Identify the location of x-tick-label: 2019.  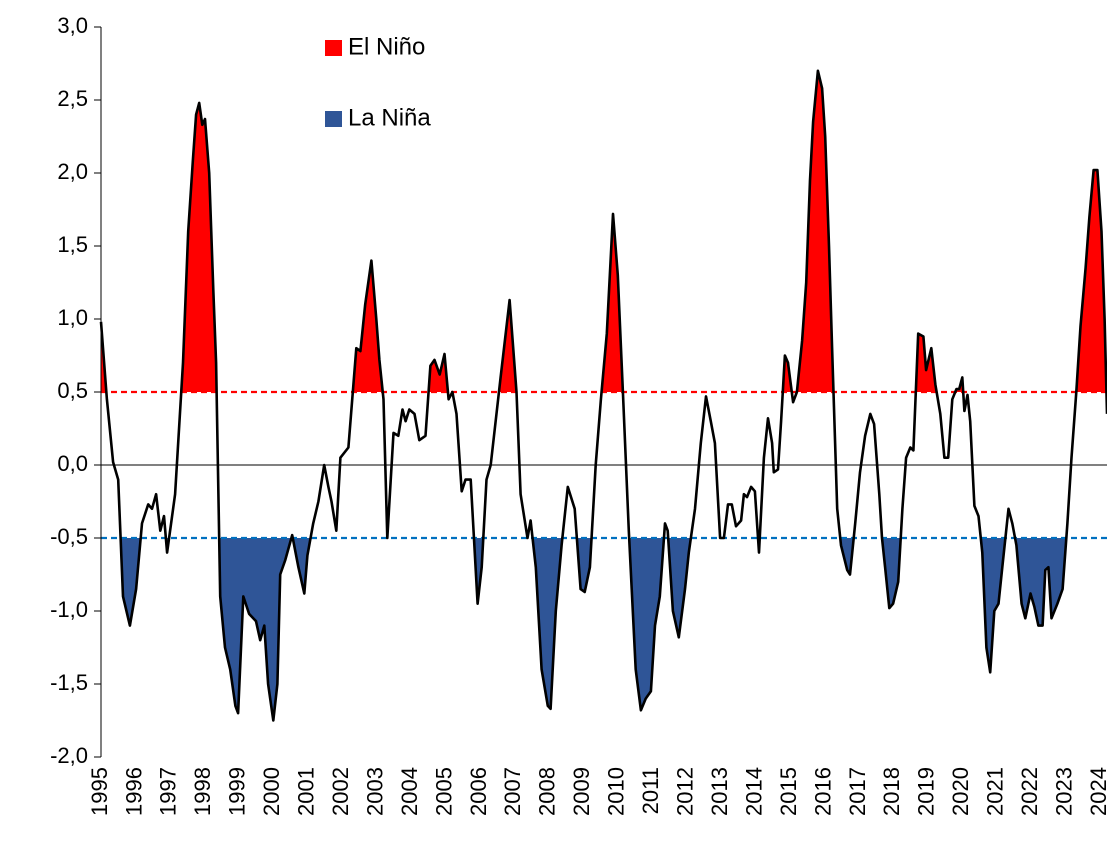
(926, 791).